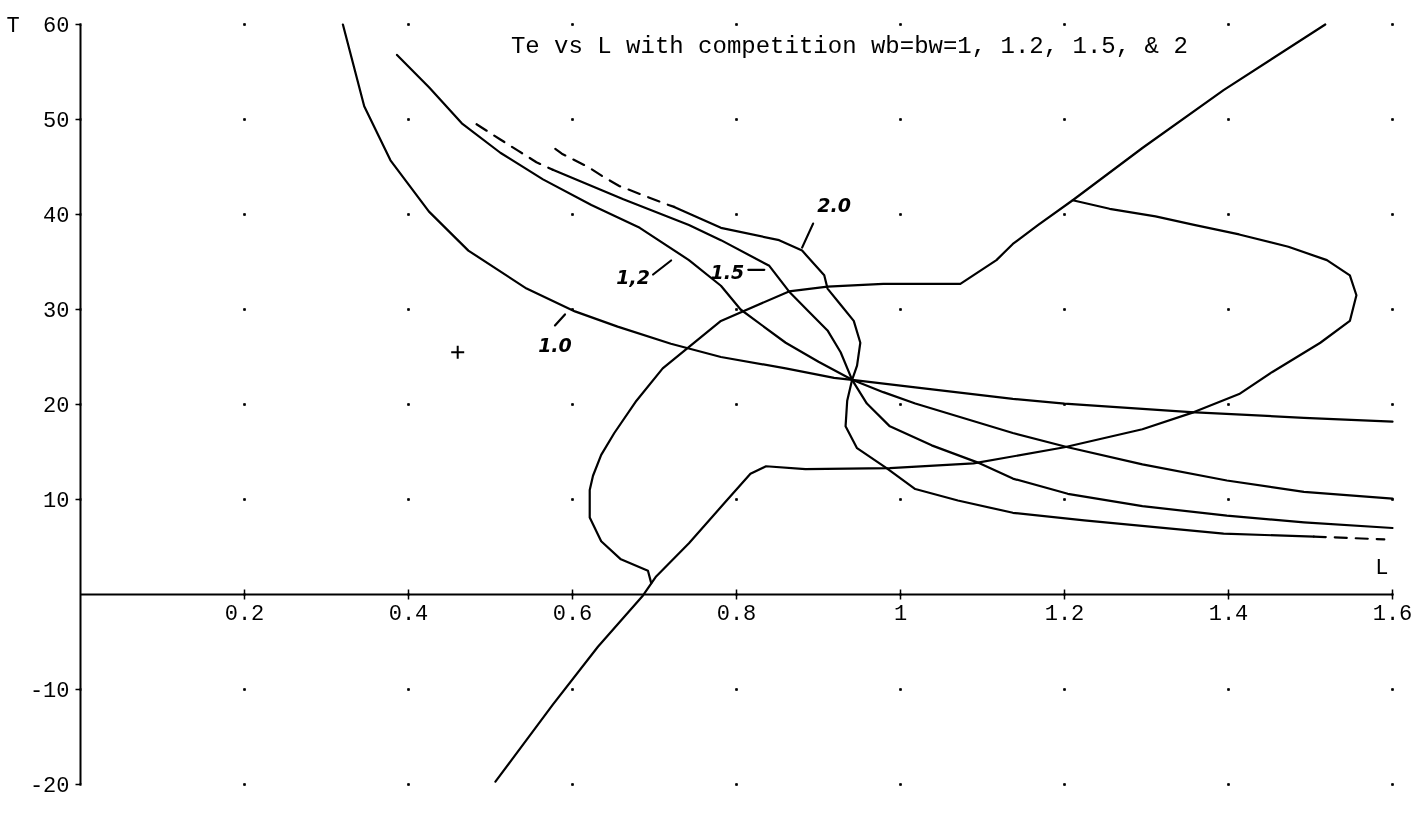 The image size is (1419, 823). What do you see at coordinates (572, 614) in the screenshot?
I see `x-tick-label: 0.6` at bounding box center [572, 614].